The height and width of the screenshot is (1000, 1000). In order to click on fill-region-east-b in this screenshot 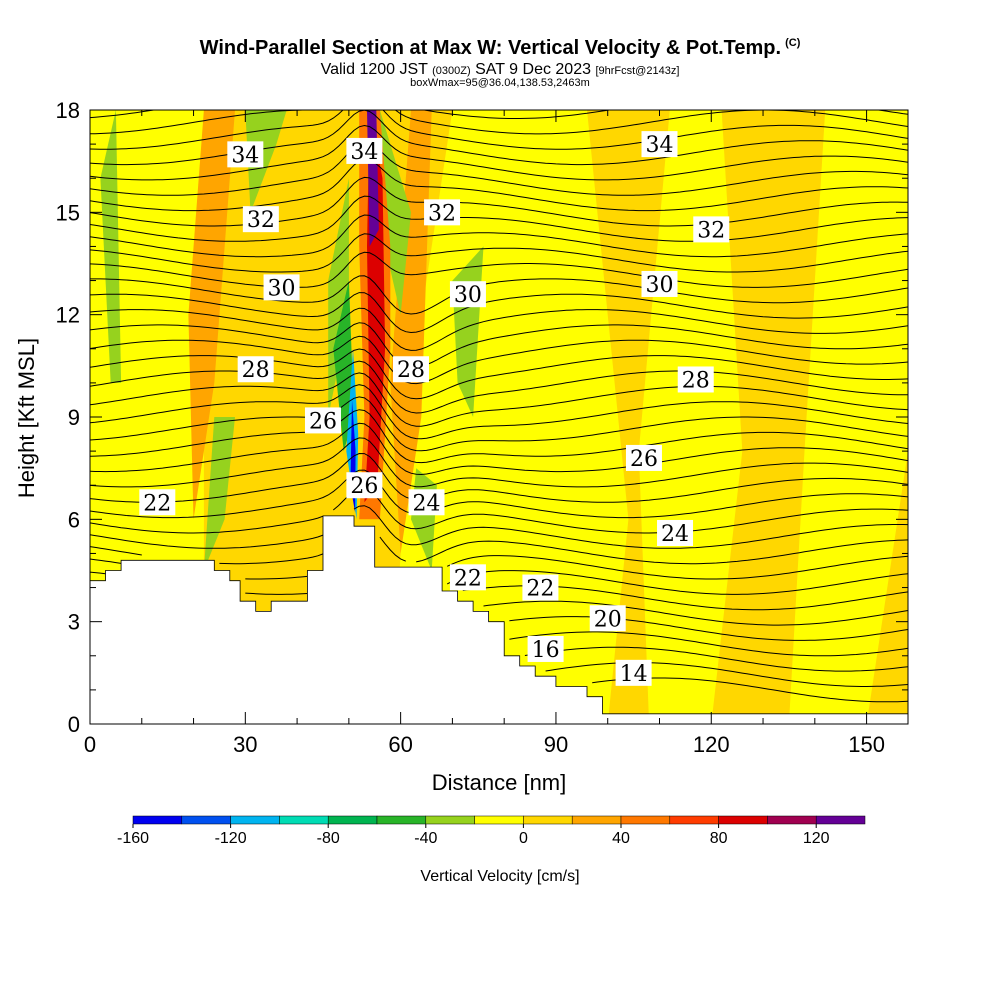, I will do `click(848, 417)`.